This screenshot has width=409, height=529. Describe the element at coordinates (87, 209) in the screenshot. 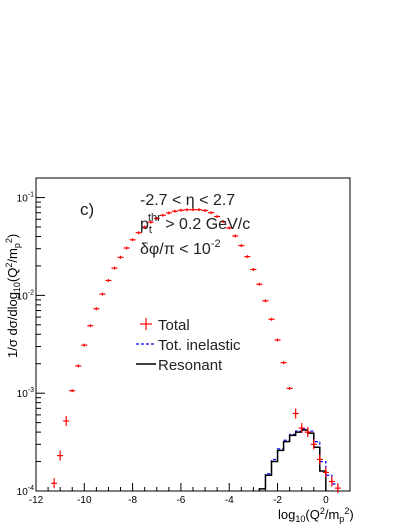

I see `panel-label: c)` at that location.